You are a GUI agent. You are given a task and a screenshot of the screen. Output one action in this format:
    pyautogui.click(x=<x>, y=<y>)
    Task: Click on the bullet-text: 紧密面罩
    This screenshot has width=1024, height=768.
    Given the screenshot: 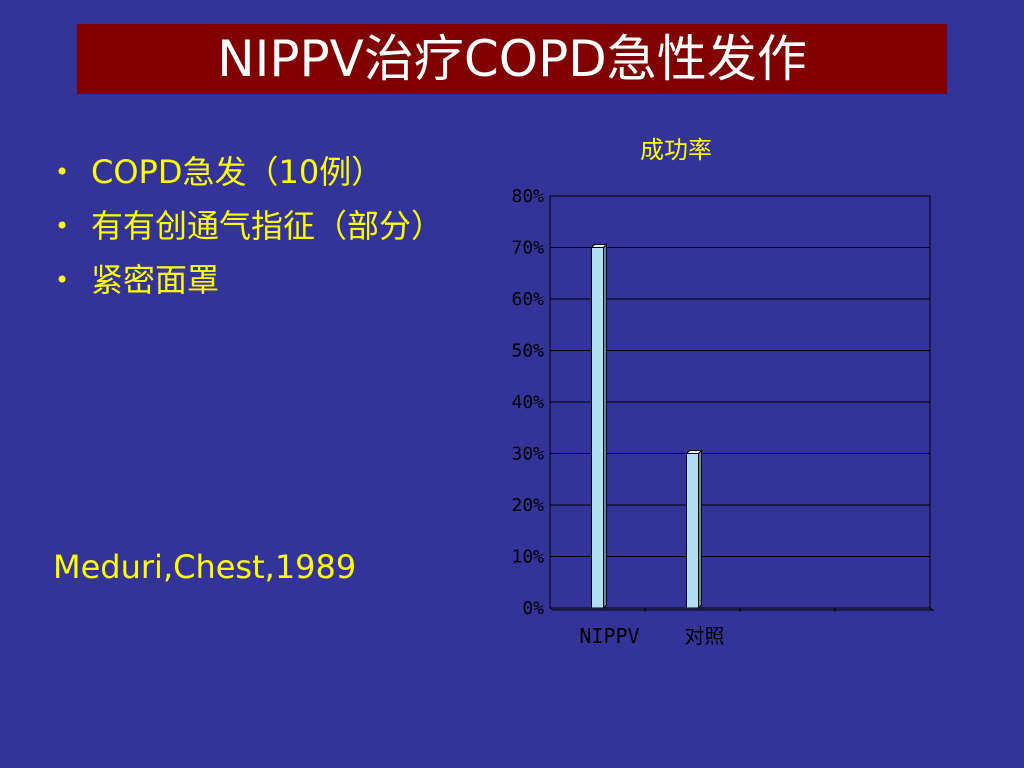 What is the action you would take?
    pyautogui.click(x=155, y=280)
    